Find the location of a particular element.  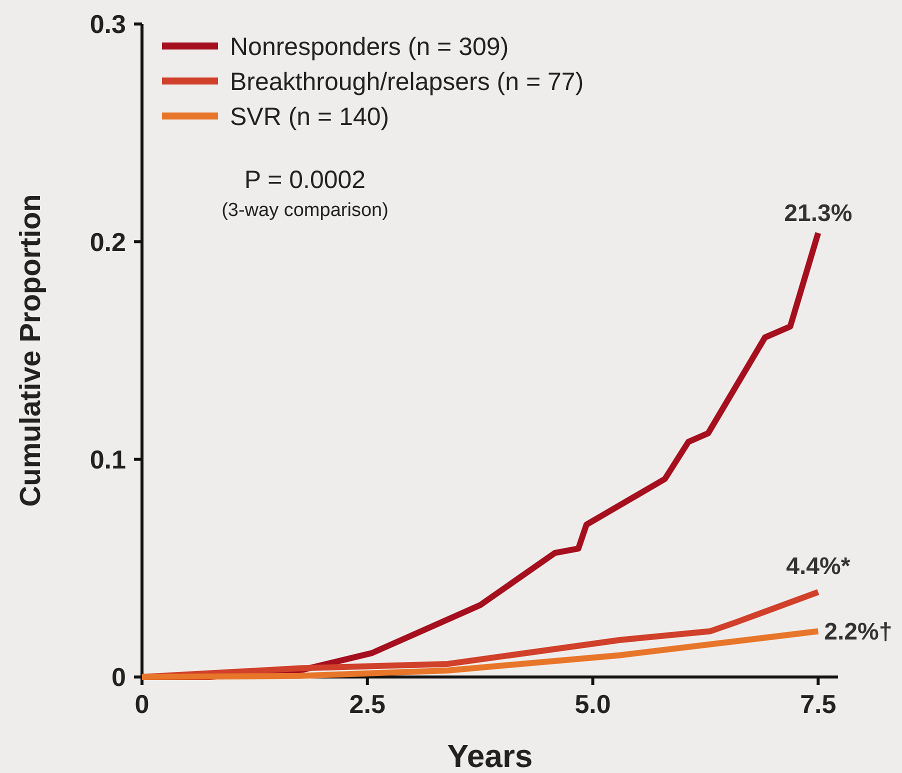

annotation: 2.2%† is located at coordinates (858, 632).